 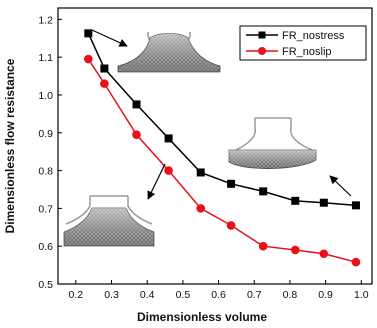 I want to click on droplet-mesh-wide-icon, so click(x=272, y=143).